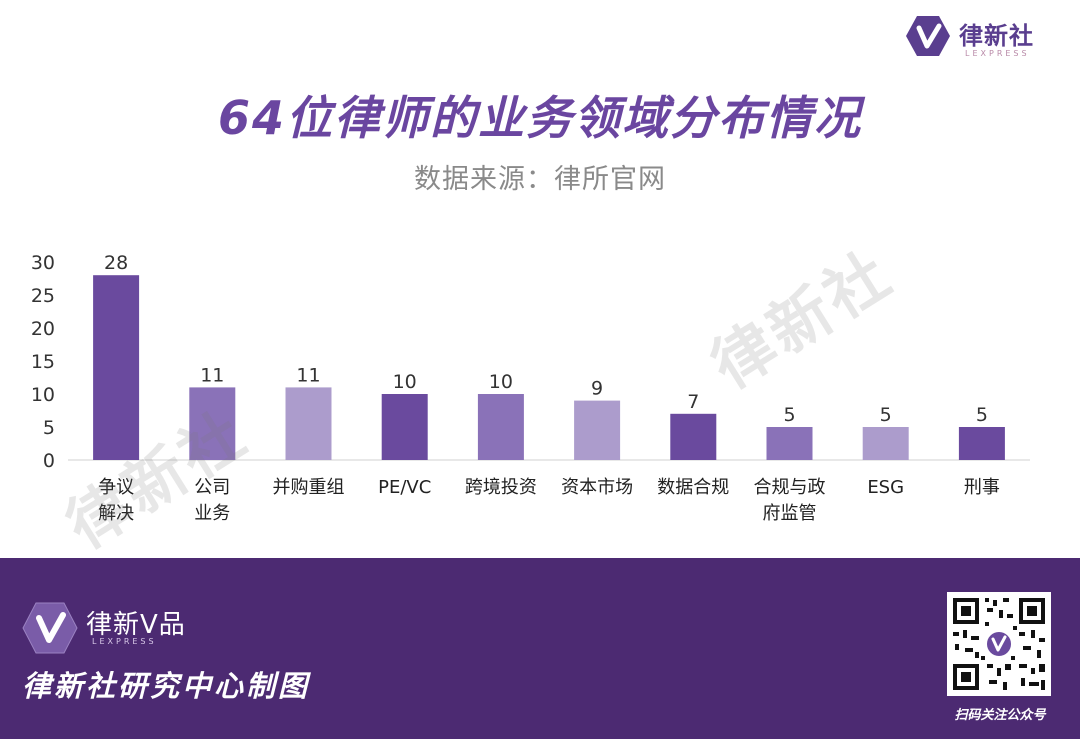 The width and height of the screenshot is (1080, 739). What do you see at coordinates (997, 53) in the screenshot?
I see `logo-sub-text: LEXPRESS` at bounding box center [997, 53].